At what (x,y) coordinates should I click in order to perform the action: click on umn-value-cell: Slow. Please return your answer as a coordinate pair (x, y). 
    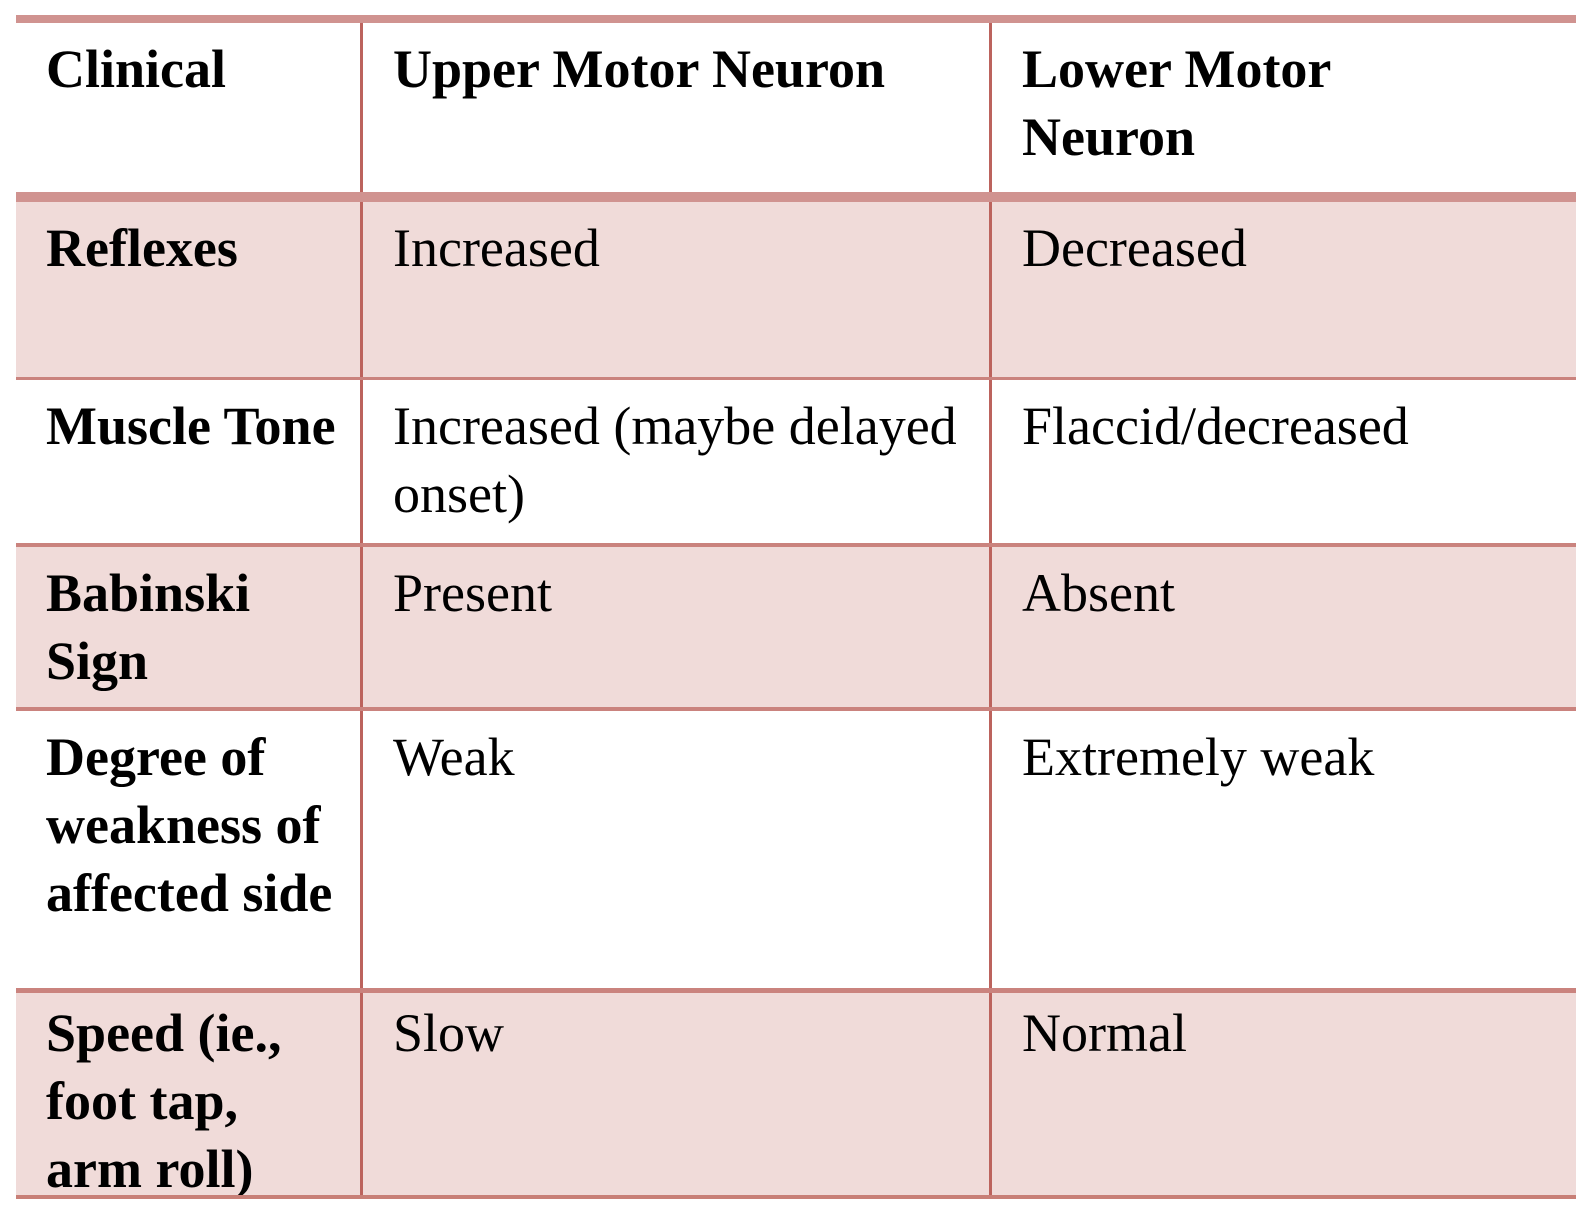
    Looking at the image, I should click on (677, 1094).